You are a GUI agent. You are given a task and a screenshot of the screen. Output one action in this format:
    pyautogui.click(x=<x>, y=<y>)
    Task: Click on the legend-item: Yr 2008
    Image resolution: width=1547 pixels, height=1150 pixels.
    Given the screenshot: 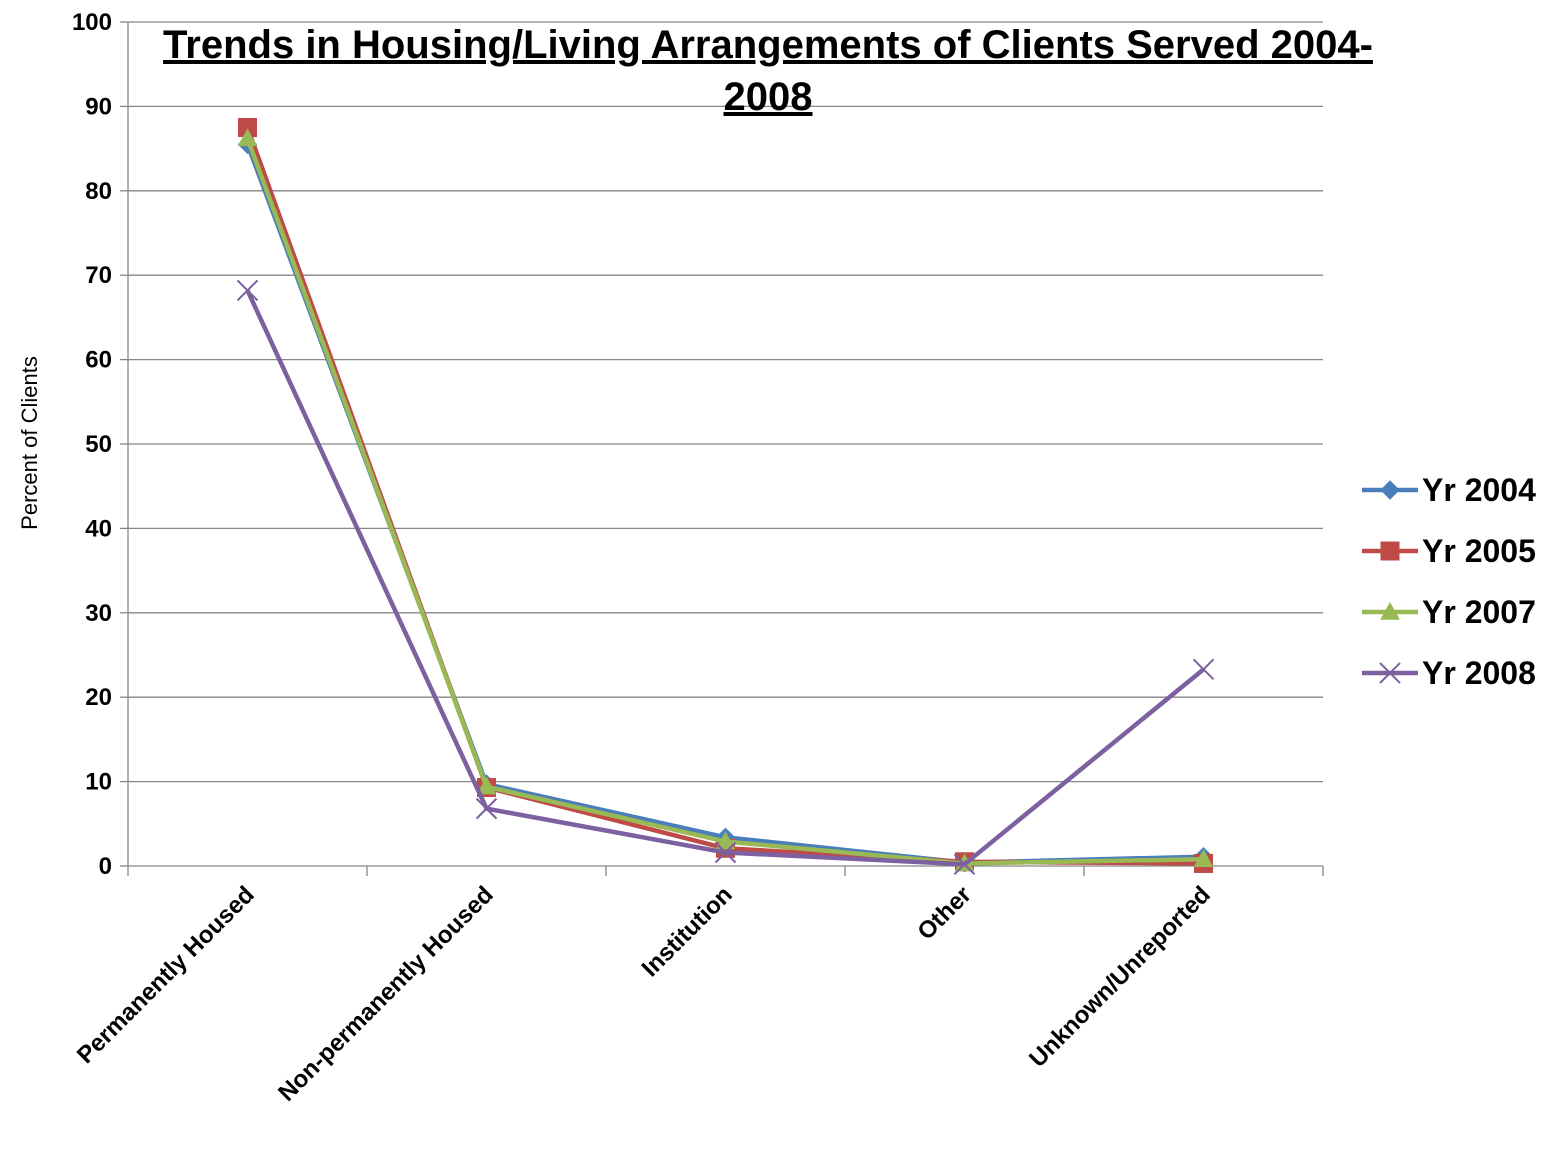 What is the action you would take?
    pyautogui.click(x=1449, y=673)
    